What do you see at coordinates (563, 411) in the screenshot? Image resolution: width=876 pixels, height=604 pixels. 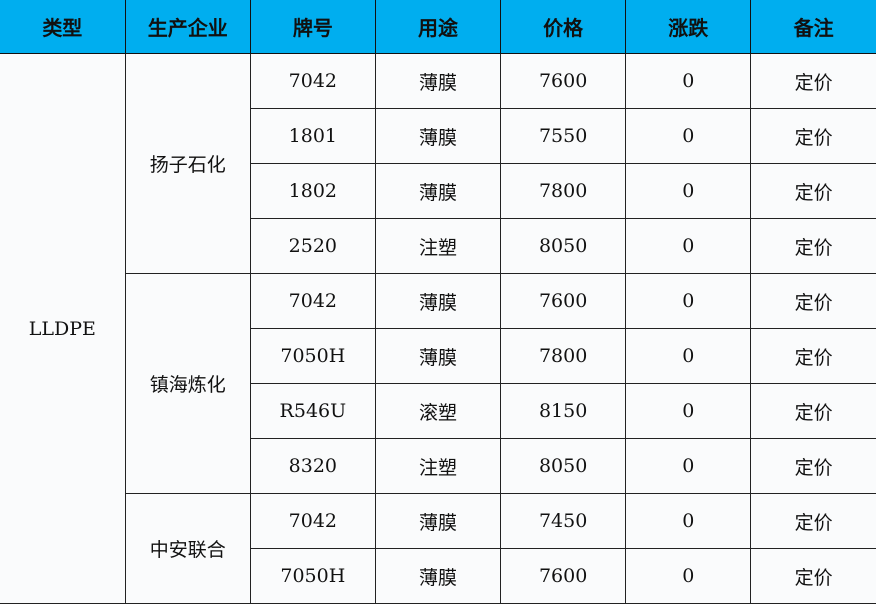 I see `price-cell: 8150` at bounding box center [563, 411].